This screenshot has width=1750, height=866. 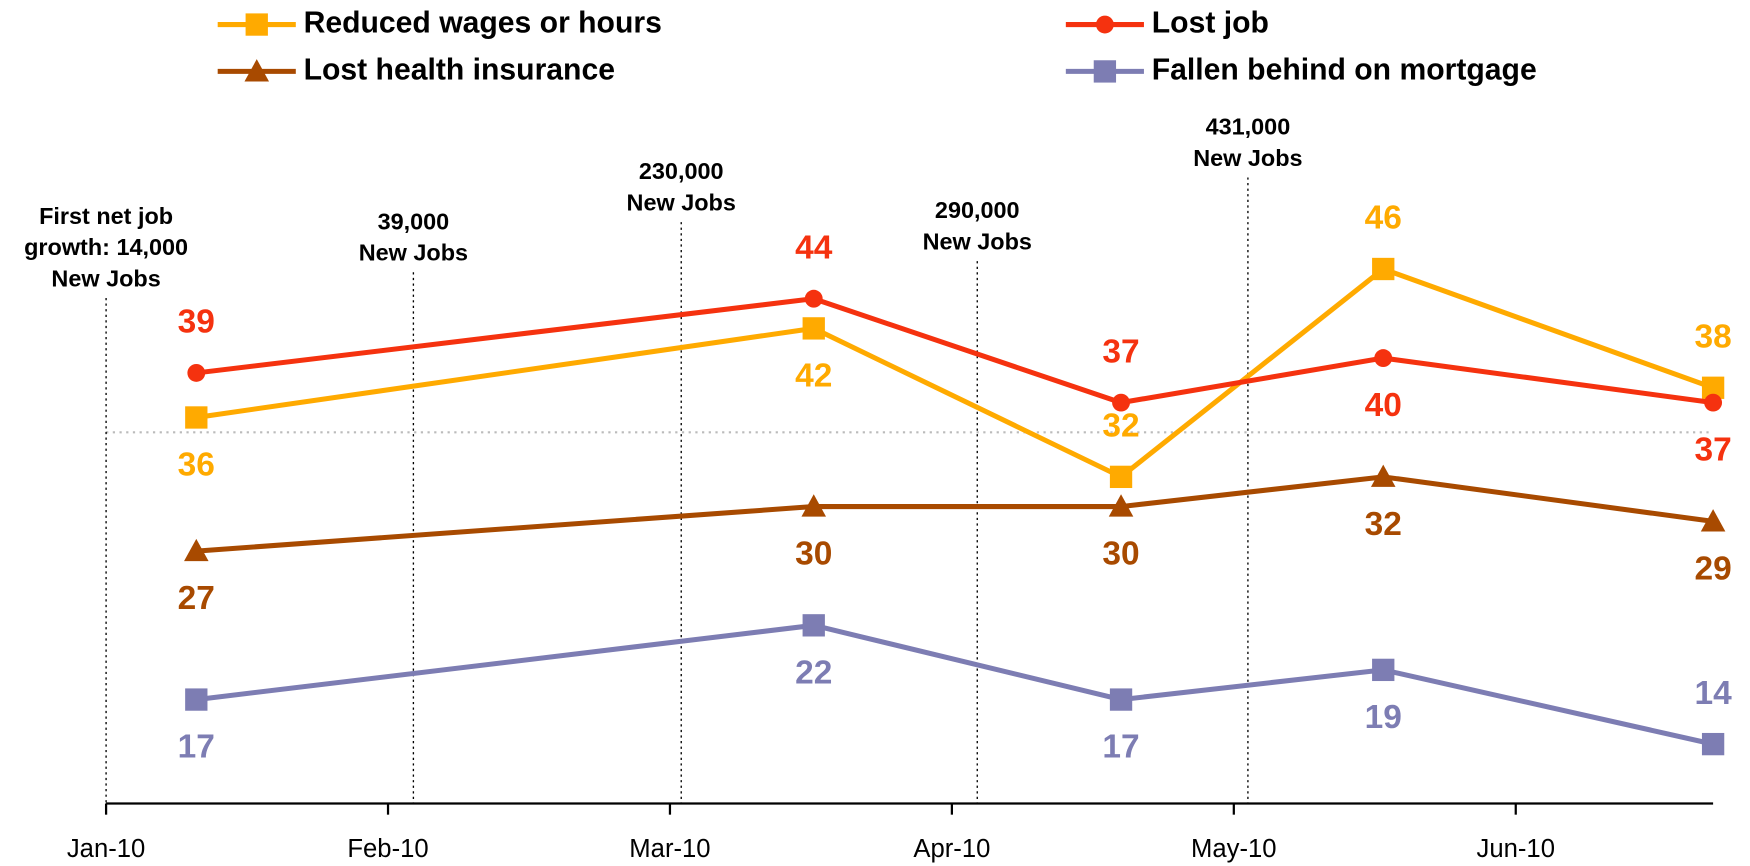 What do you see at coordinates (813, 672) in the screenshot?
I see `data-label: 22` at bounding box center [813, 672].